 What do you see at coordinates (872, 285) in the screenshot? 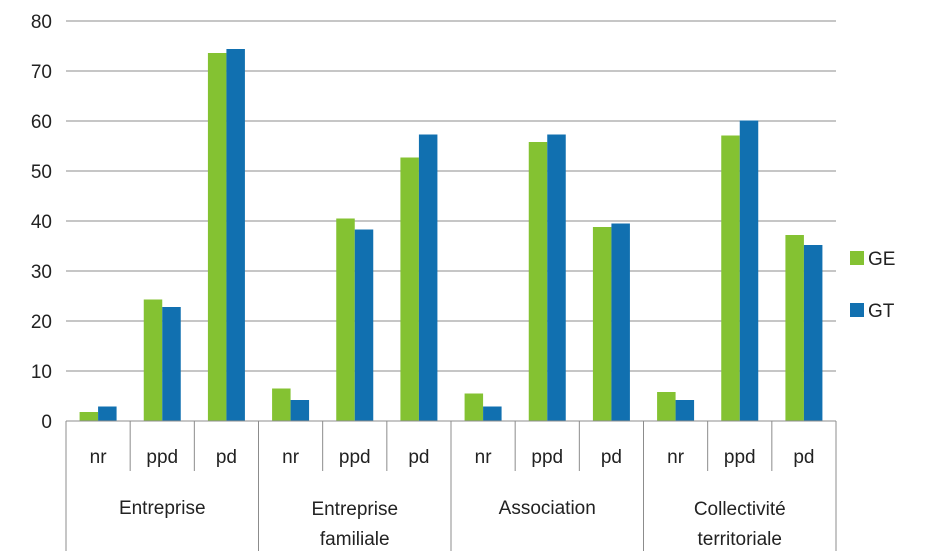
I see `legend: GE GT` at bounding box center [872, 285].